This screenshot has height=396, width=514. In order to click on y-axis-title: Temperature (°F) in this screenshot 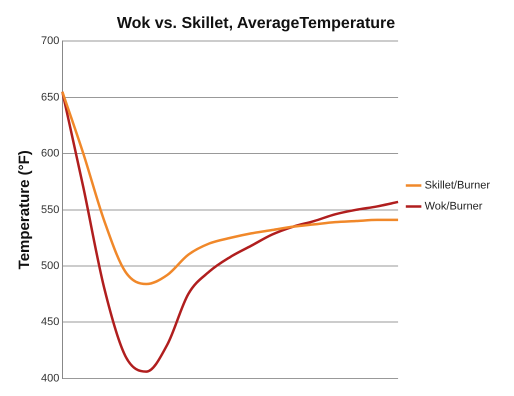, I will do `click(25, 210)`.